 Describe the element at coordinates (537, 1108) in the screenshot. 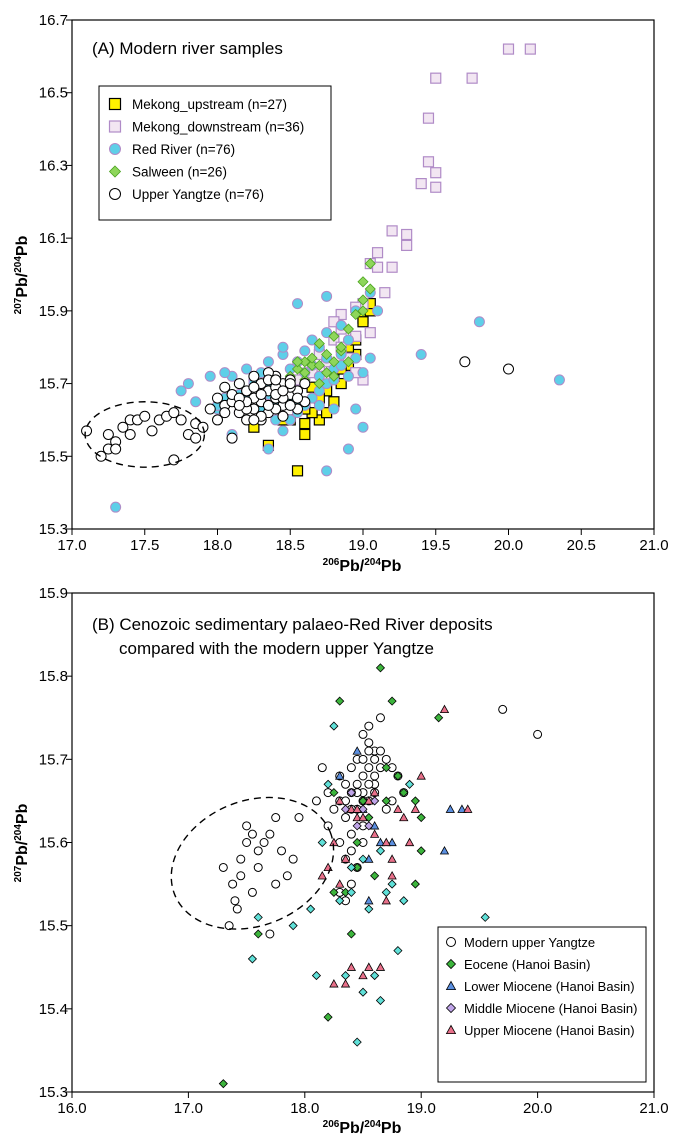

I see `x-tick-label: 20.0` at that location.